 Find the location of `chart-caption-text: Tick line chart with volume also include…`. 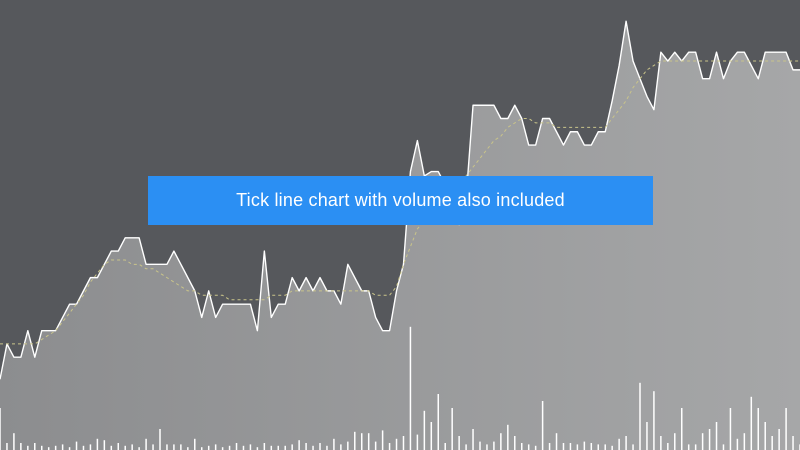

chart-caption-text: Tick line chart with volume also include… is located at coordinates (400, 200).